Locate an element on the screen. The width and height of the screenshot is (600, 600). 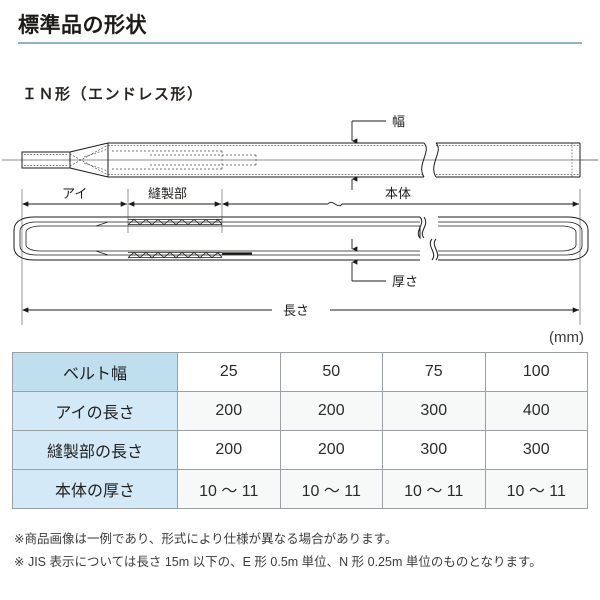
row-2-value-3: 10 〜 11 is located at coordinates (536, 489).